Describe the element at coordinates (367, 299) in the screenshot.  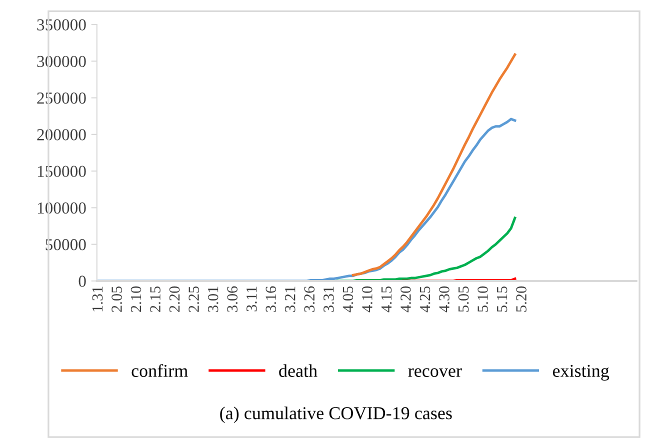
I see `x-tick-label: 4.10` at that location.